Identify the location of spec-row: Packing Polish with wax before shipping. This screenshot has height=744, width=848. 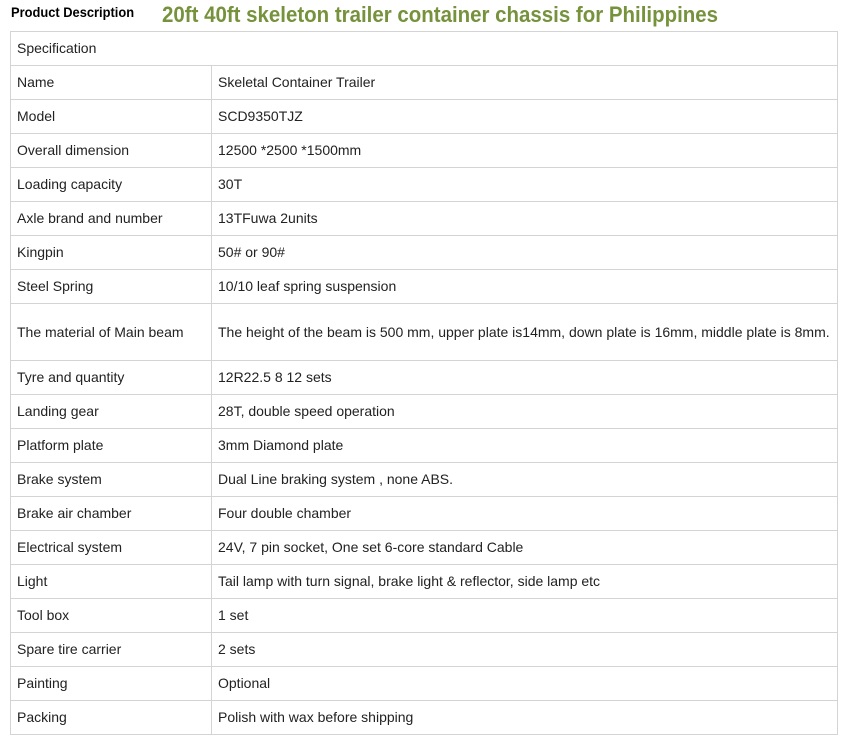
(424, 717).